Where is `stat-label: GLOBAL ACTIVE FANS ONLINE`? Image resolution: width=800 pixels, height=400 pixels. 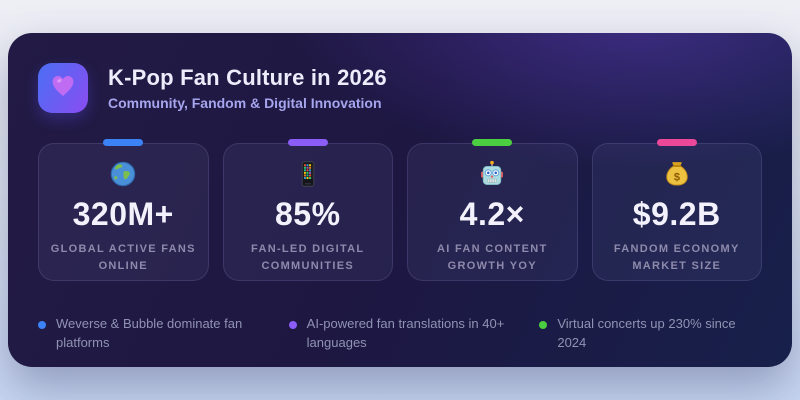
stat-label: GLOBAL ACTIVE FANS ONLINE is located at coordinates (123, 257).